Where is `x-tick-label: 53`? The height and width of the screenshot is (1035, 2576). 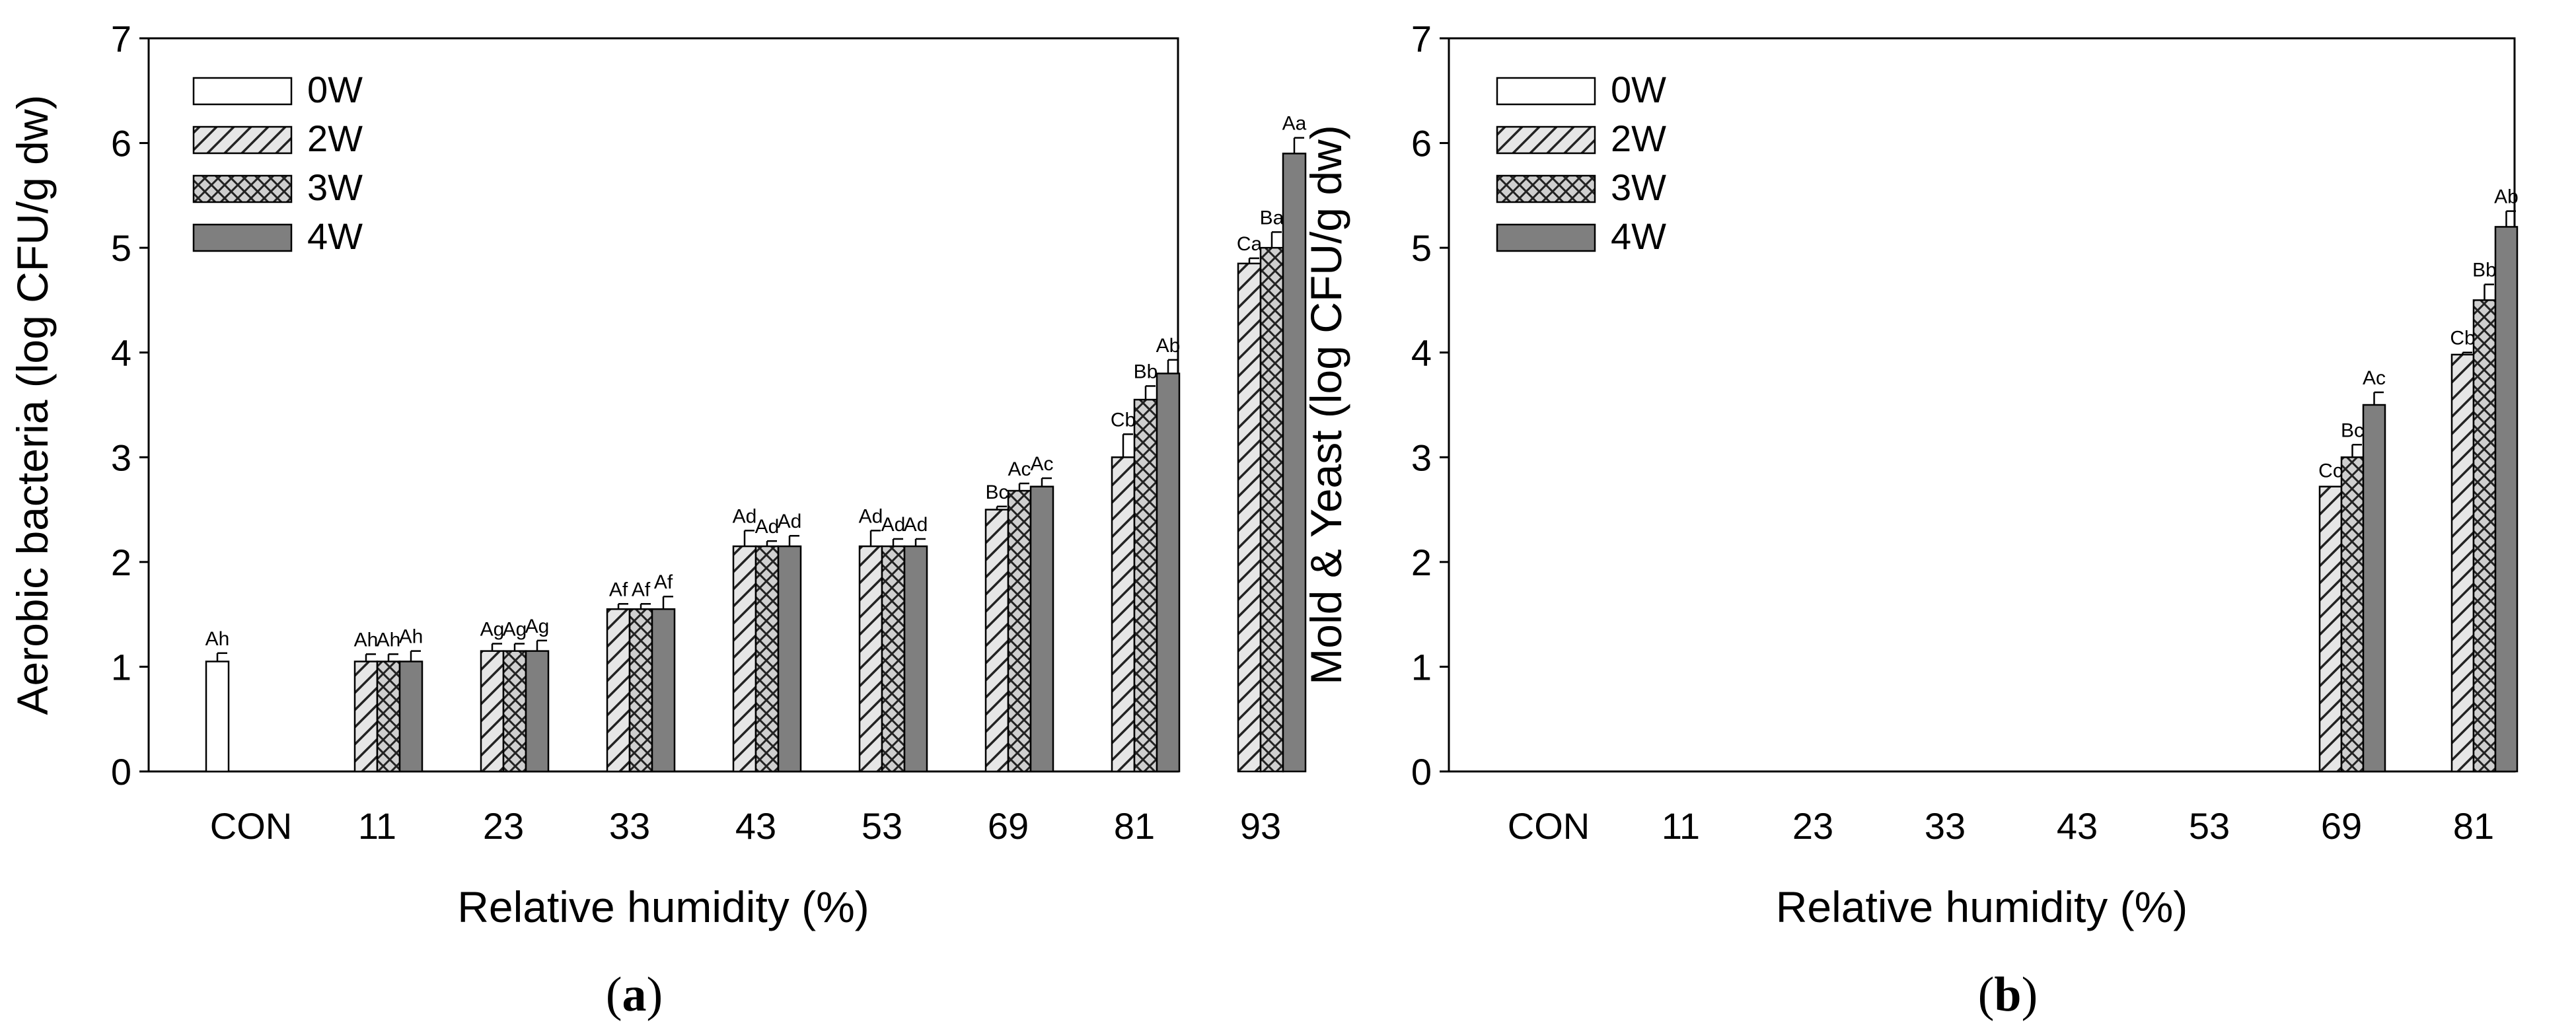
x-tick-label: 53 is located at coordinates (882, 826).